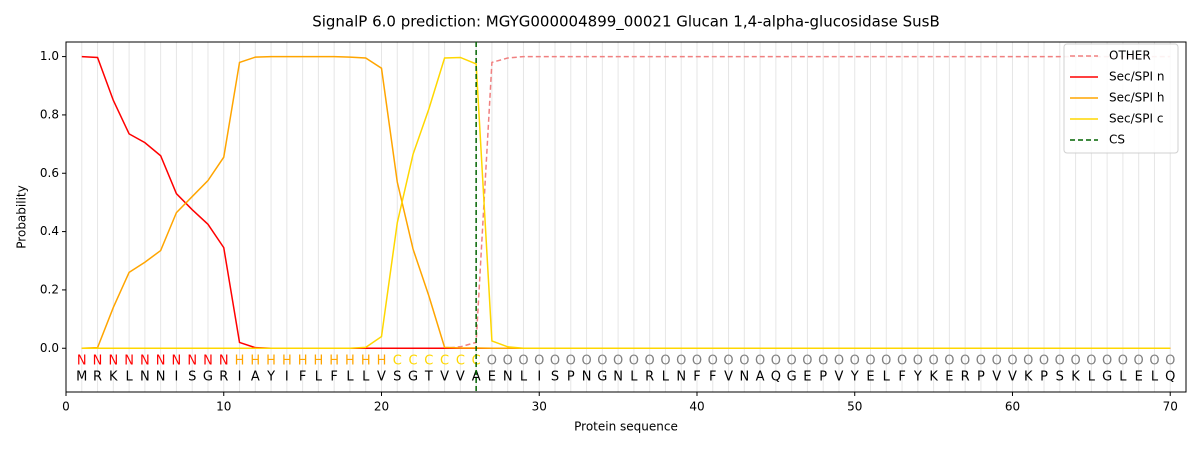  Describe the element at coordinates (81, 377) in the screenshot. I see `residue: M` at that location.